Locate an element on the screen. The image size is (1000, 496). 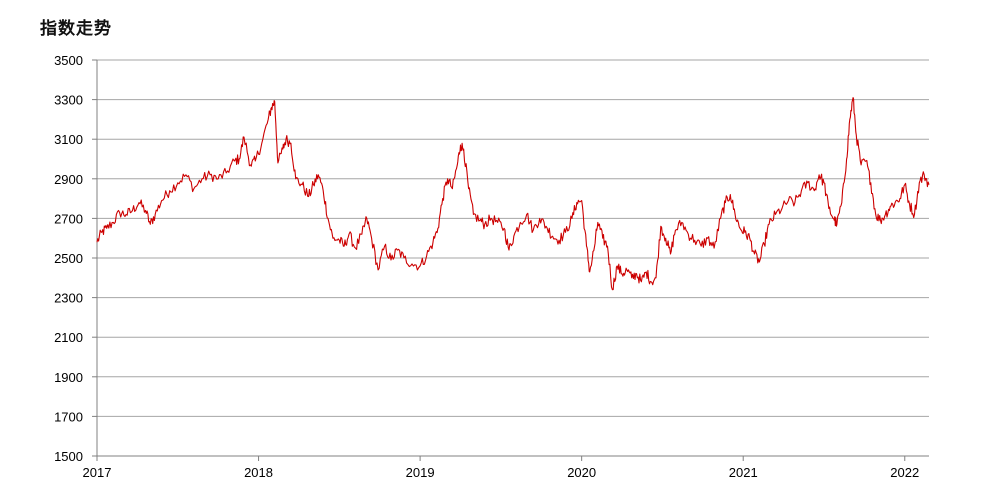
y-tick-label: 2100 is located at coordinates (68, 337).